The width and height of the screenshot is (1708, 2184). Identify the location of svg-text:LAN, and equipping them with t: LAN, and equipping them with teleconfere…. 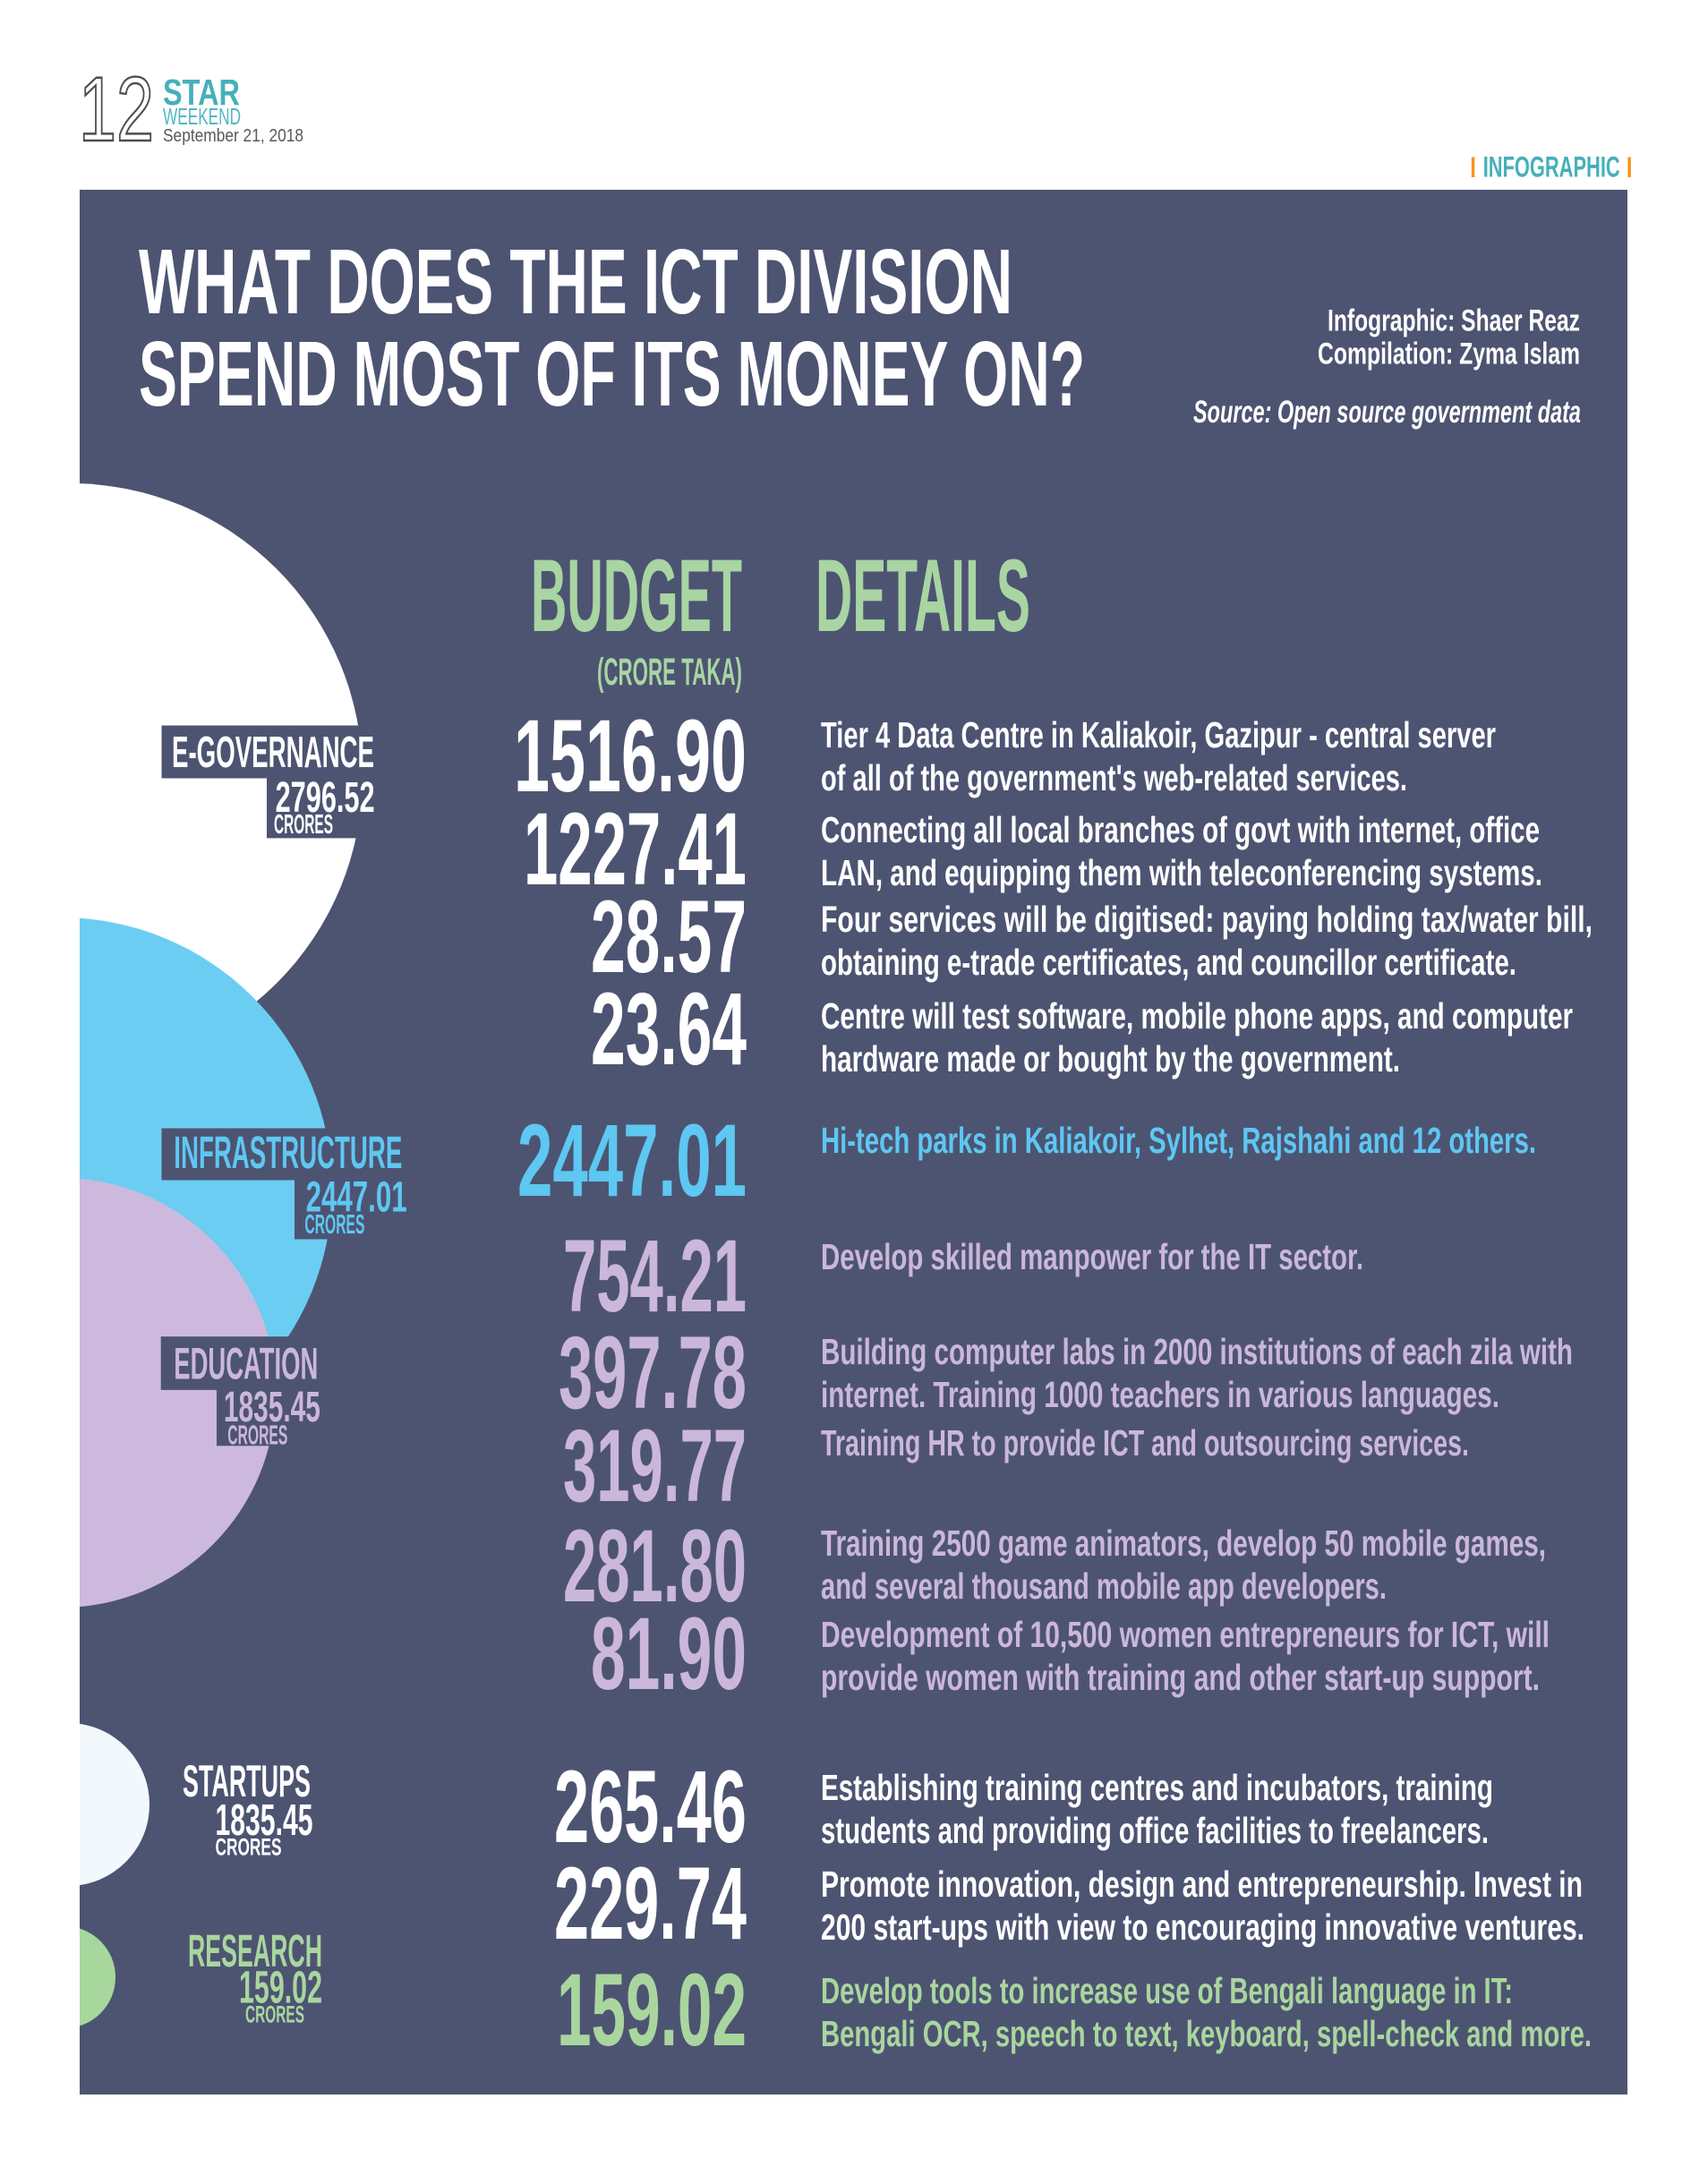
(1181, 872).